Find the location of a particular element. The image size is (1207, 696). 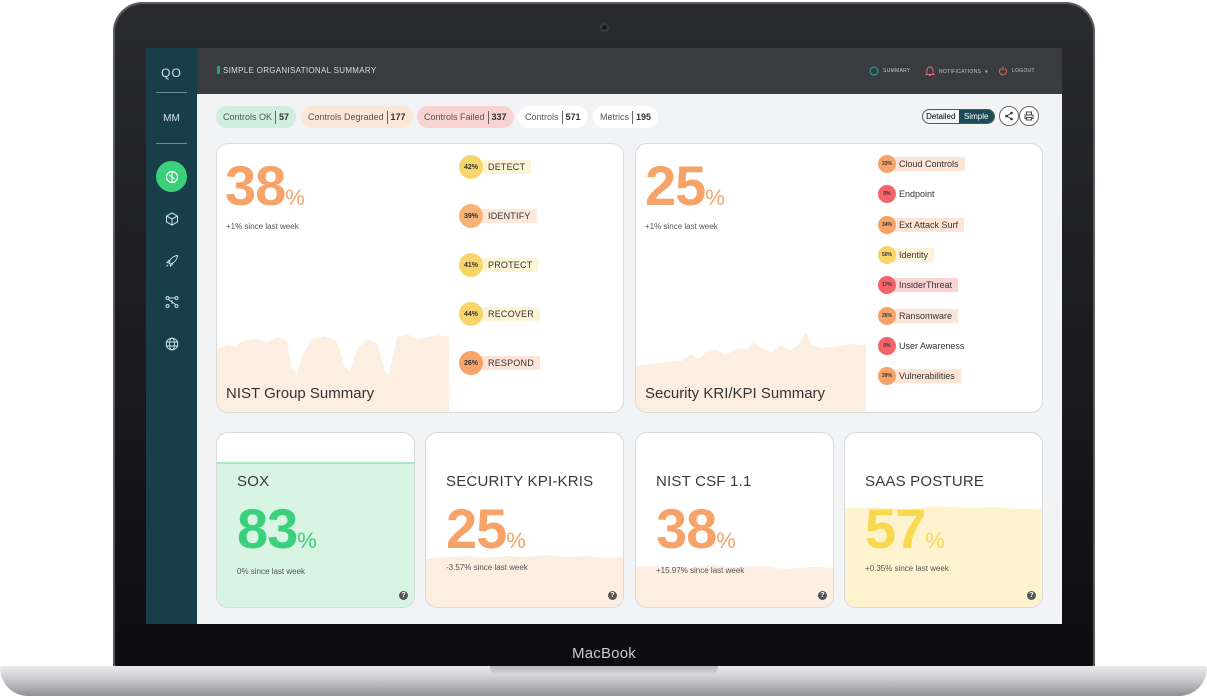

summary-link: SUMMARY is located at coordinates (890, 71).